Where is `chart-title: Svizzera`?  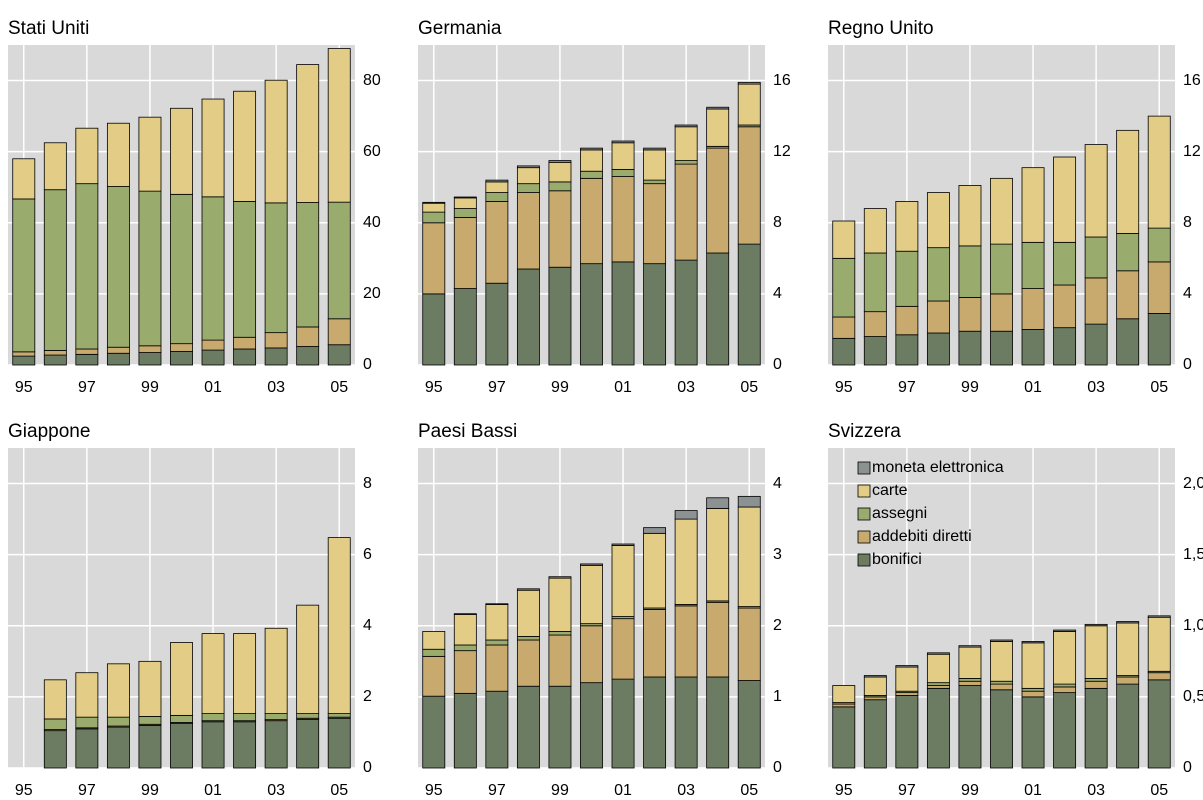
chart-title: Svizzera is located at coordinates (864, 431).